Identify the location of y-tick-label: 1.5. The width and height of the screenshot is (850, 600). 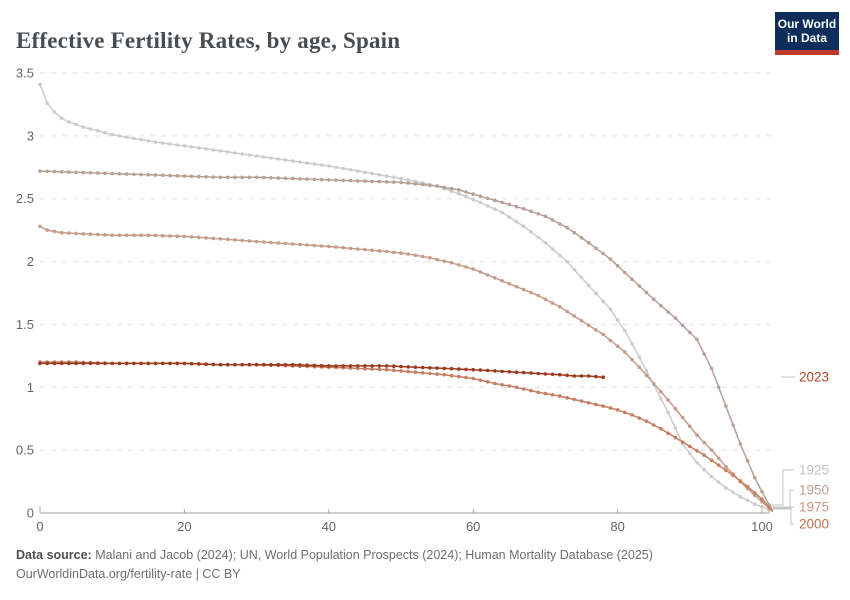
(25, 324).